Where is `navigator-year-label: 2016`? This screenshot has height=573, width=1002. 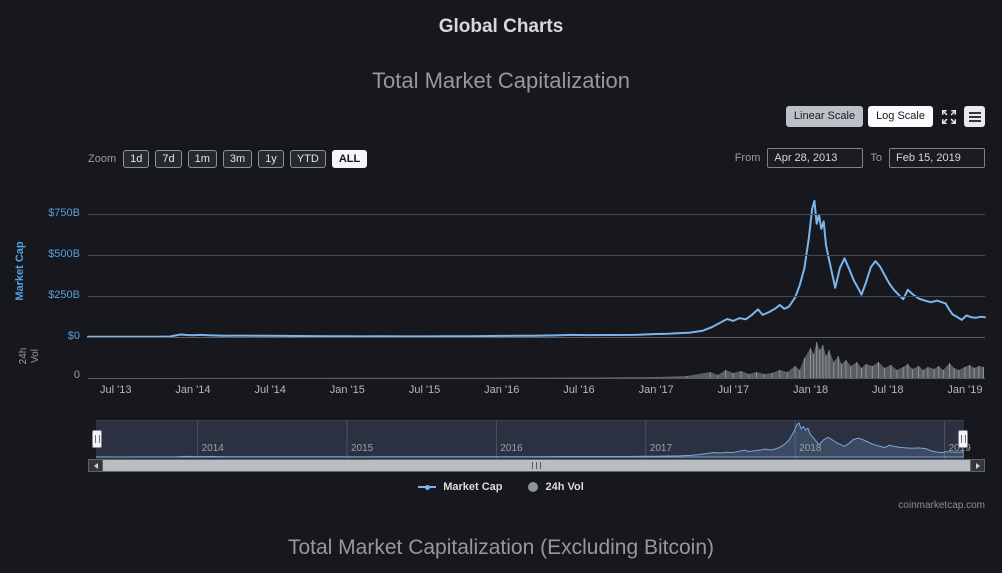 navigator-year-label: 2016 is located at coordinates (511, 448).